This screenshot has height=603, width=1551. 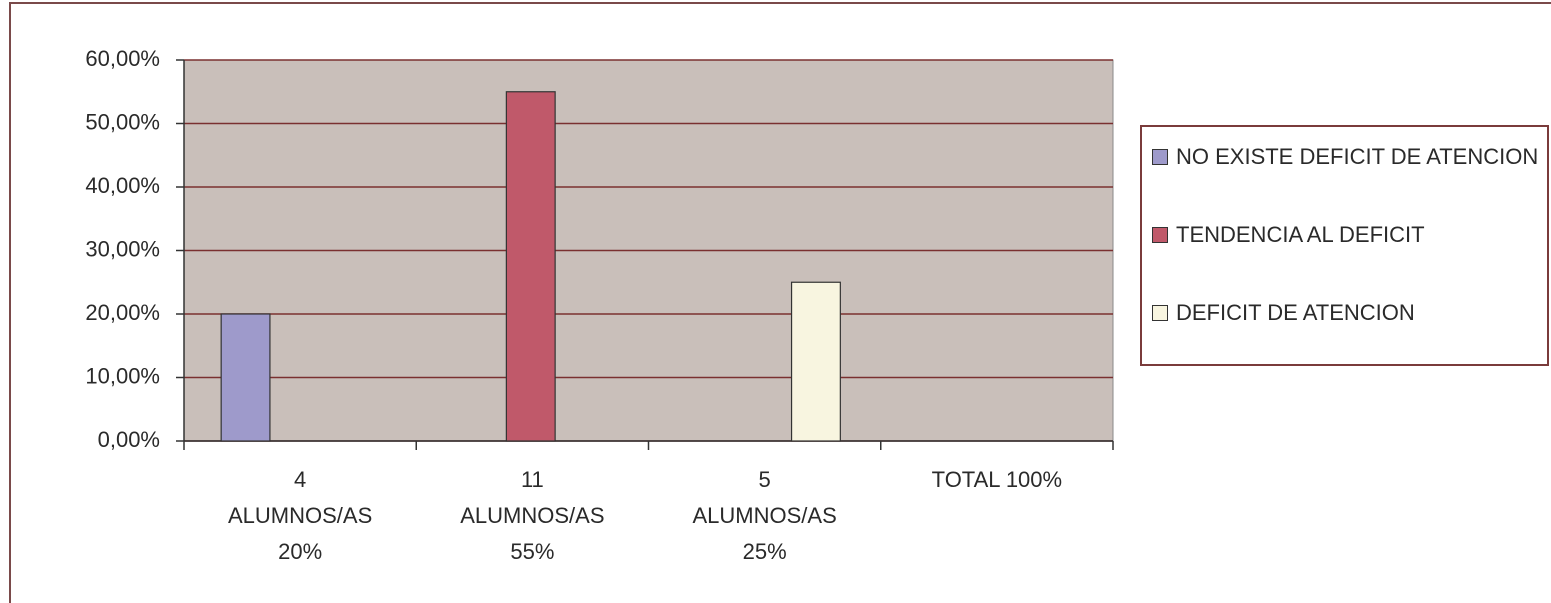 I want to click on x-tick-label-line: 55%, so click(x=532, y=551).